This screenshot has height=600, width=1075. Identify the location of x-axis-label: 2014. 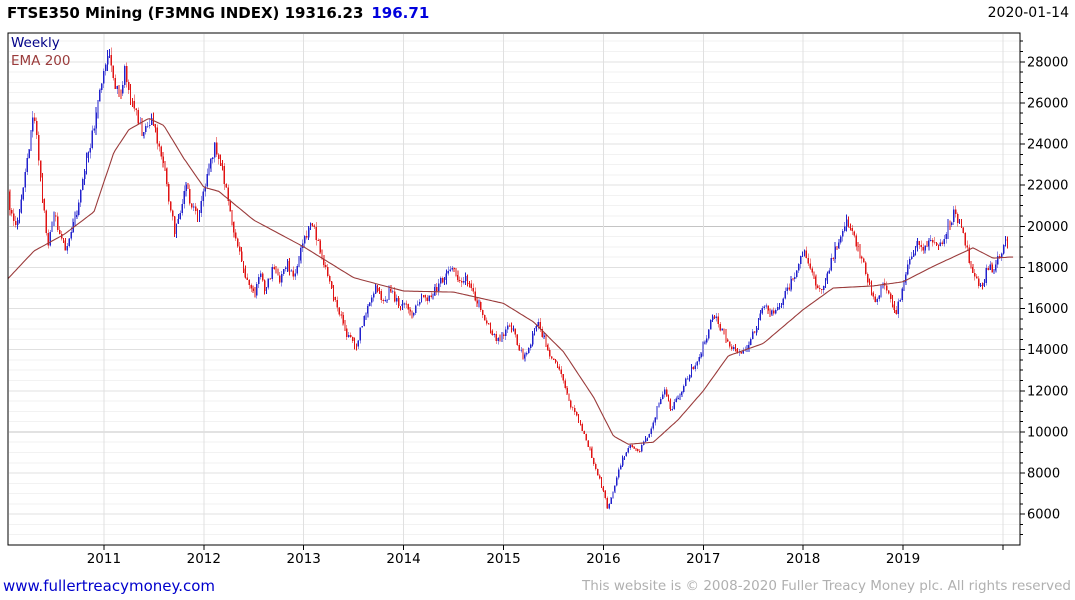
(403, 559).